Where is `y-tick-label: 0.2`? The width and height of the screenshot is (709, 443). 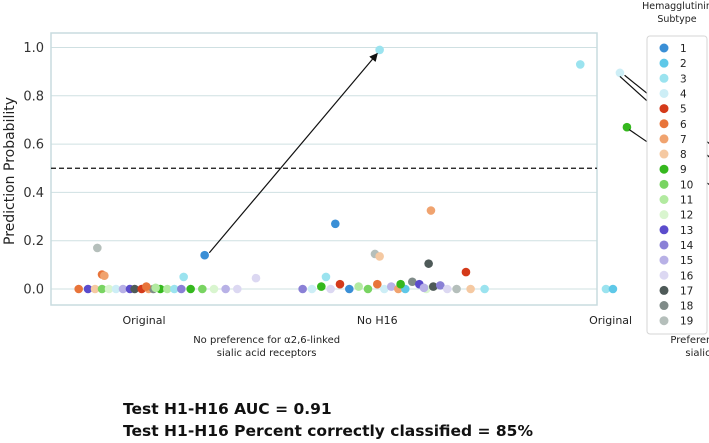
y-tick-label: 0.2 is located at coordinates (33, 241).